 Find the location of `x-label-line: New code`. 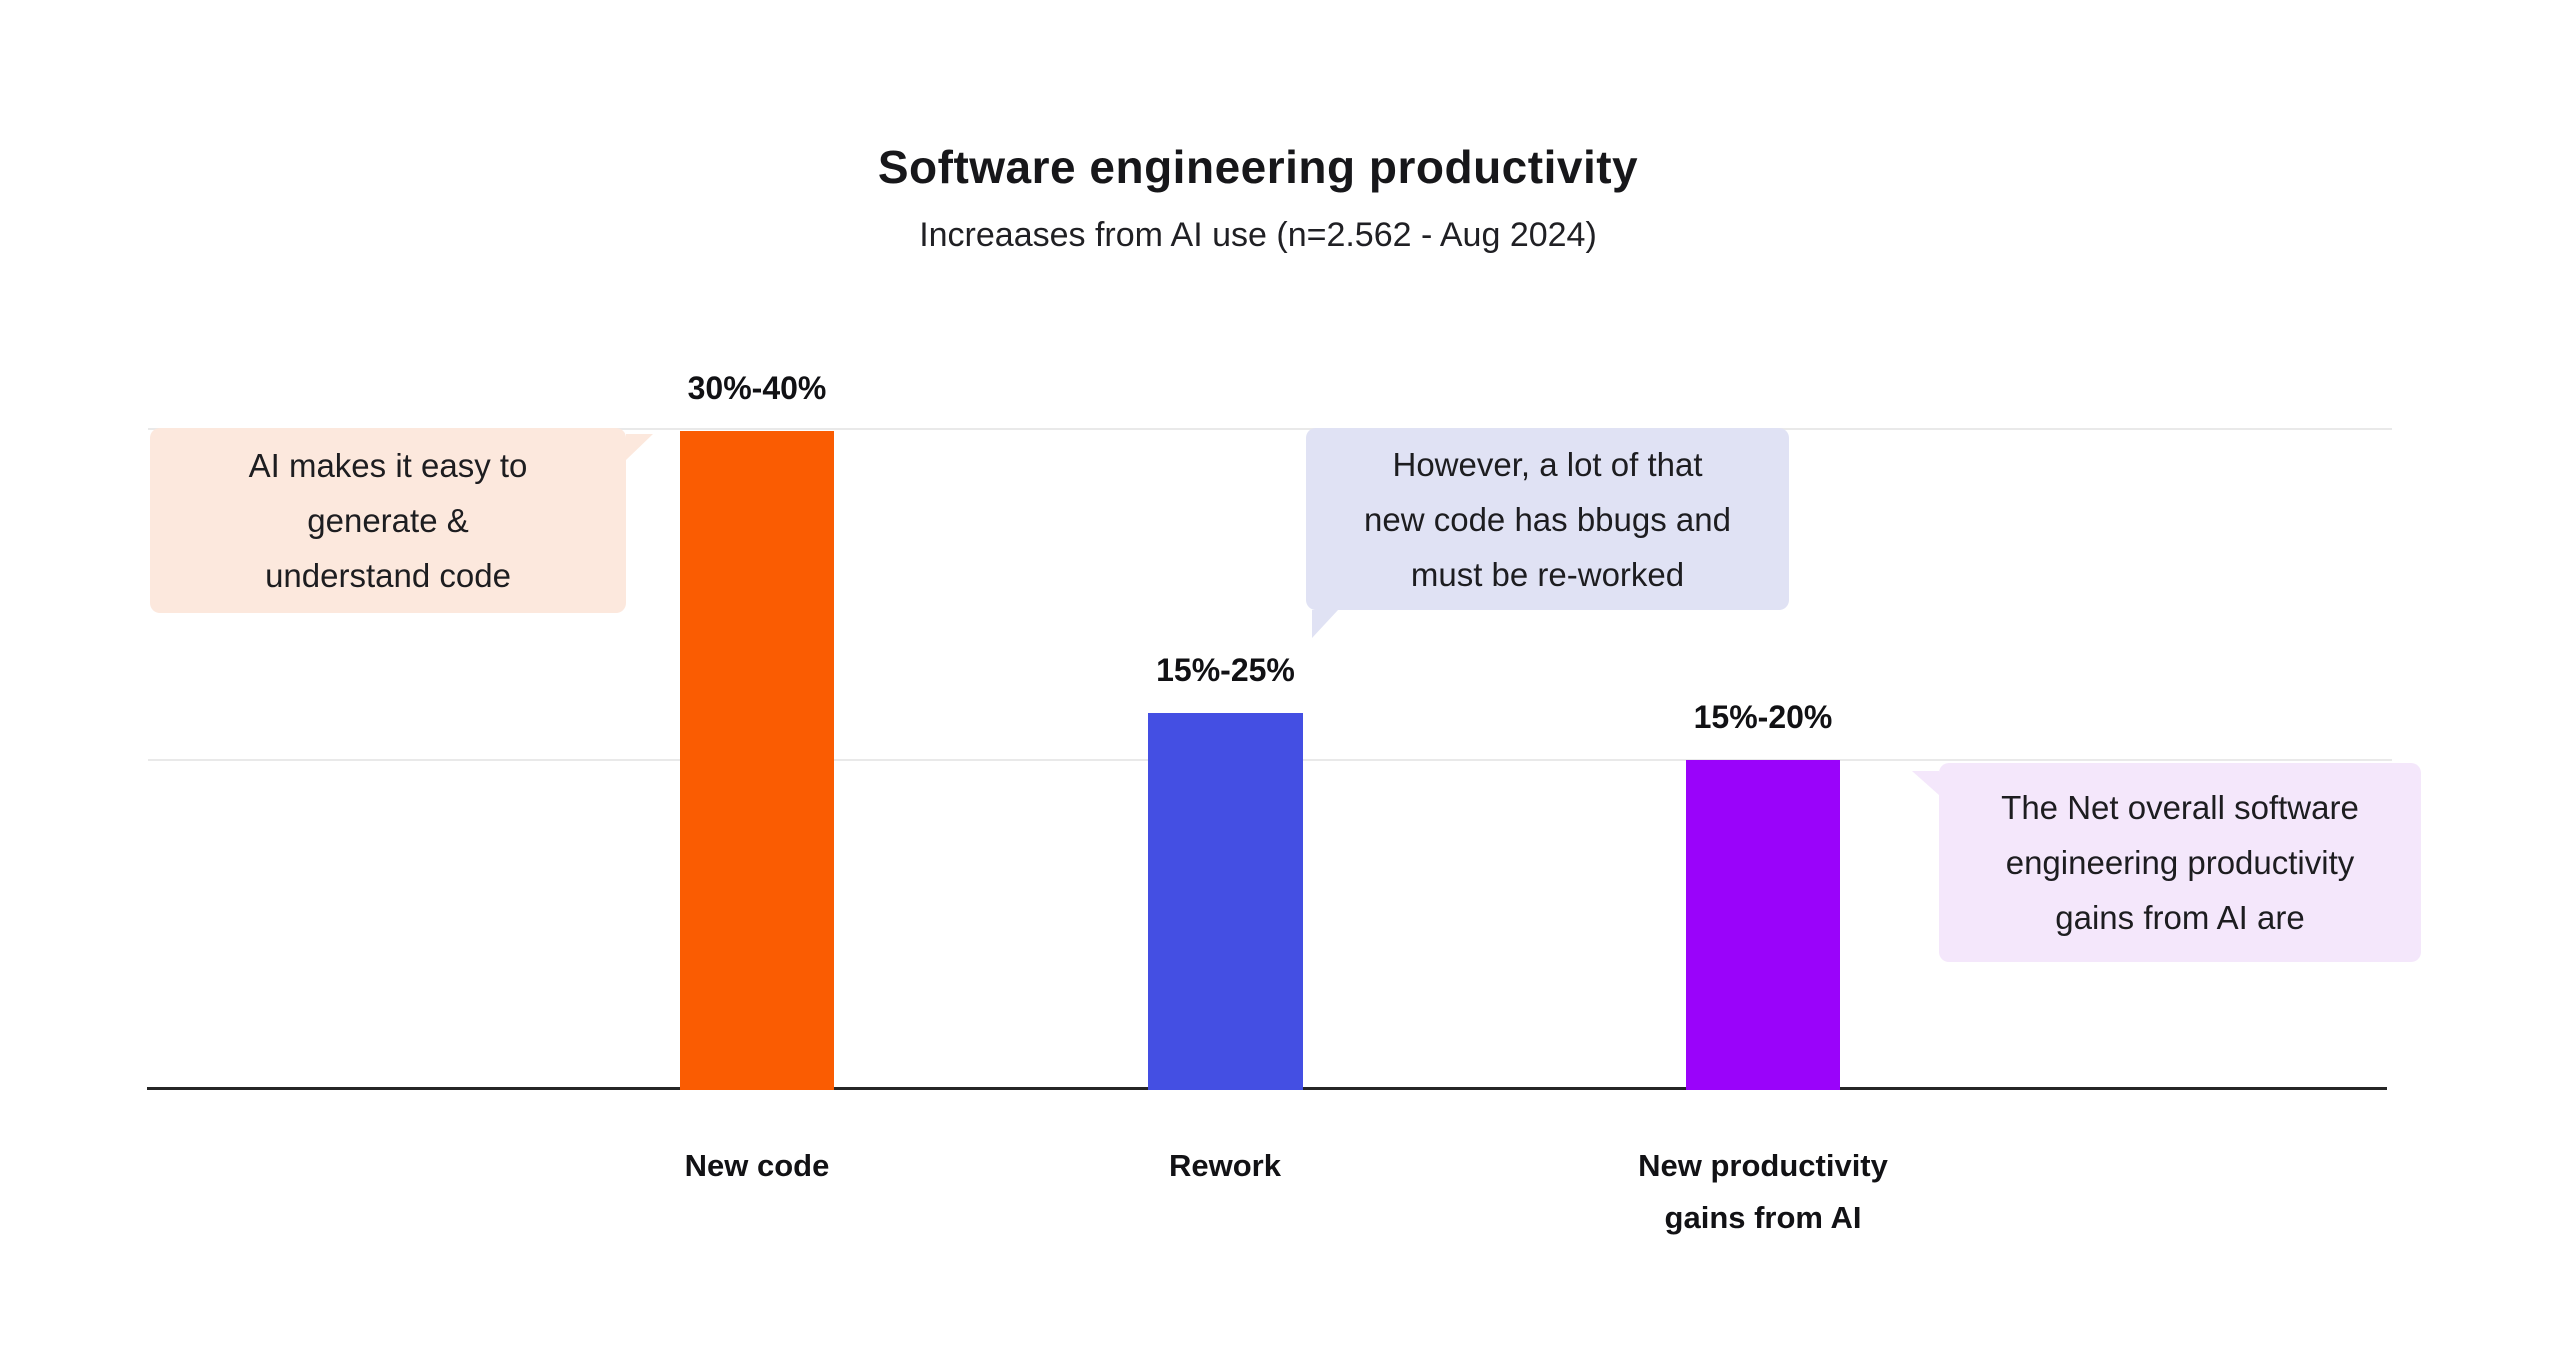

x-label-line: New code is located at coordinates (757, 1165).